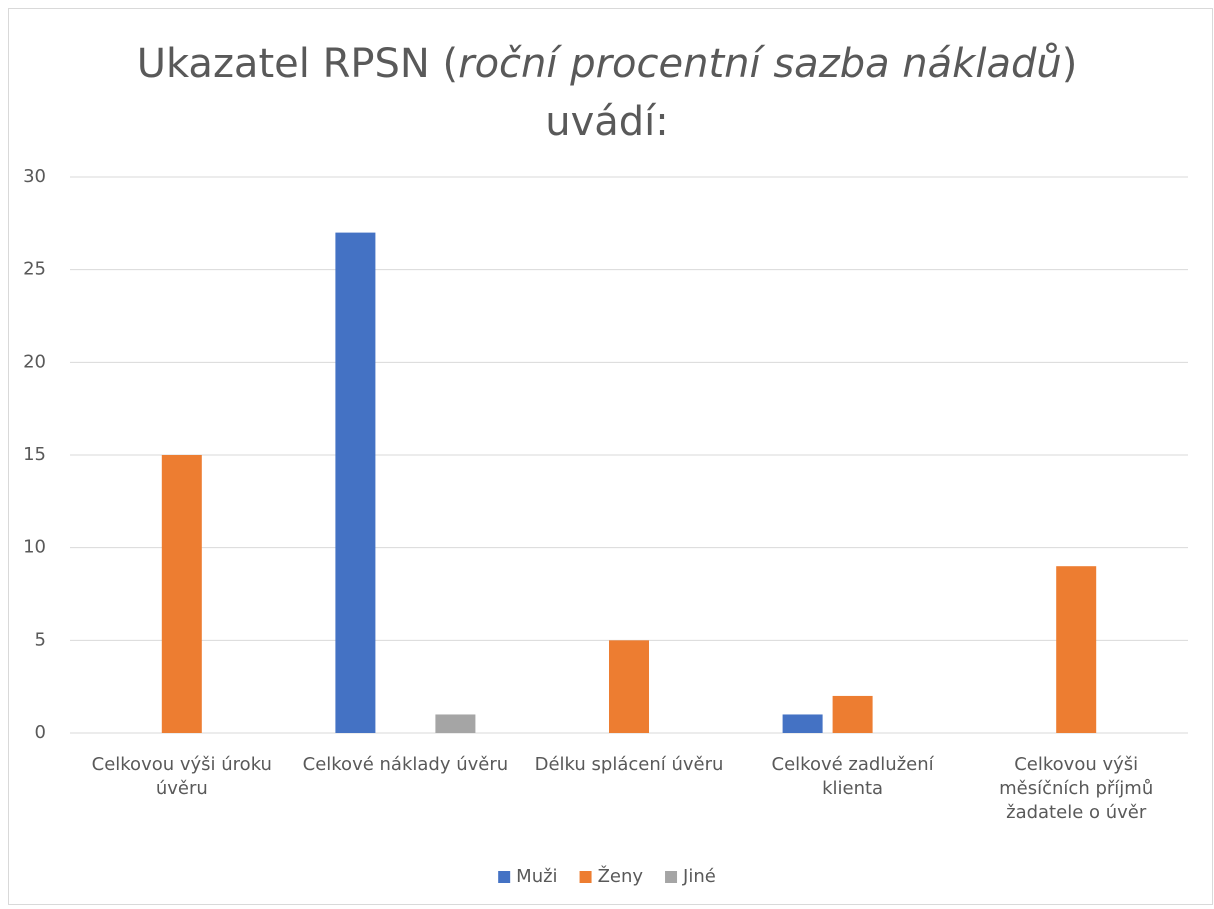 The width and height of the screenshot is (1214, 909). I want to click on x-tick-label: Délku splácení úvěru, so click(629, 764).